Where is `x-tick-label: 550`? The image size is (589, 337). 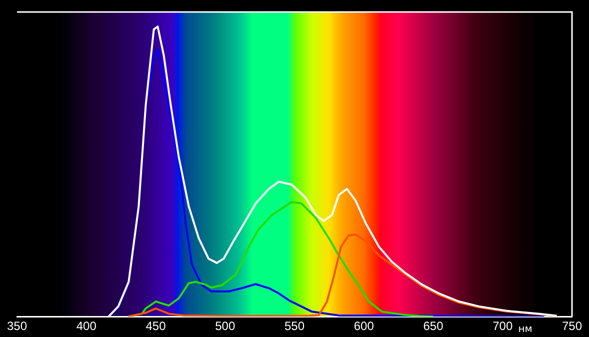
x-tick-label: 550 is located at coordinates (294, 326).